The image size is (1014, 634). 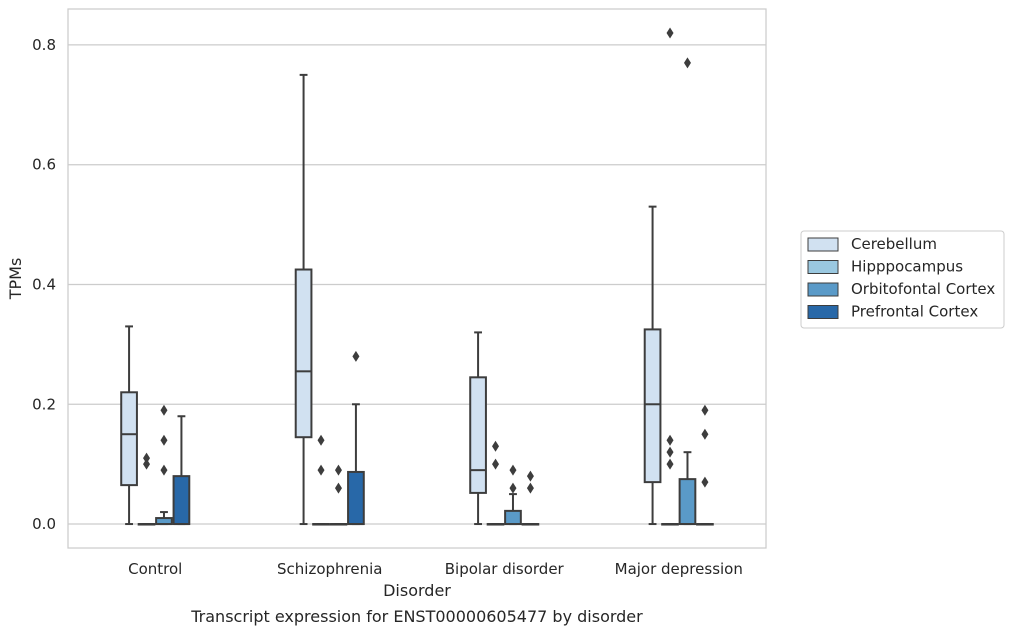 I want to click on y-tick-label: 0.8, so click(x=44, y=45).